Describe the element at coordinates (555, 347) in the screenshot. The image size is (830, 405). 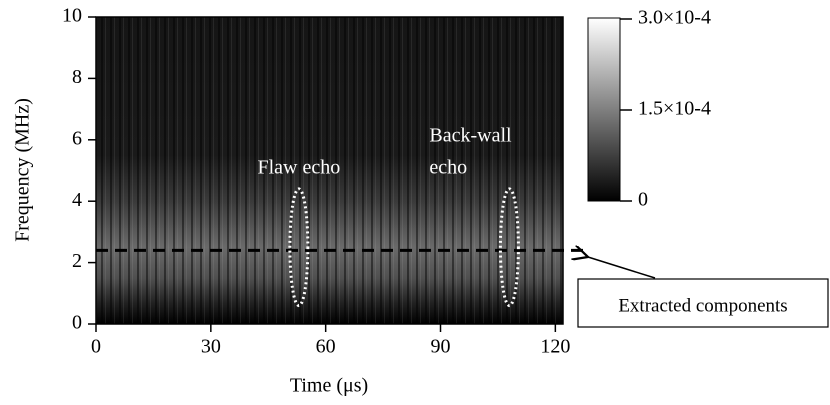
I see `x-tick-label: 120` at that location.